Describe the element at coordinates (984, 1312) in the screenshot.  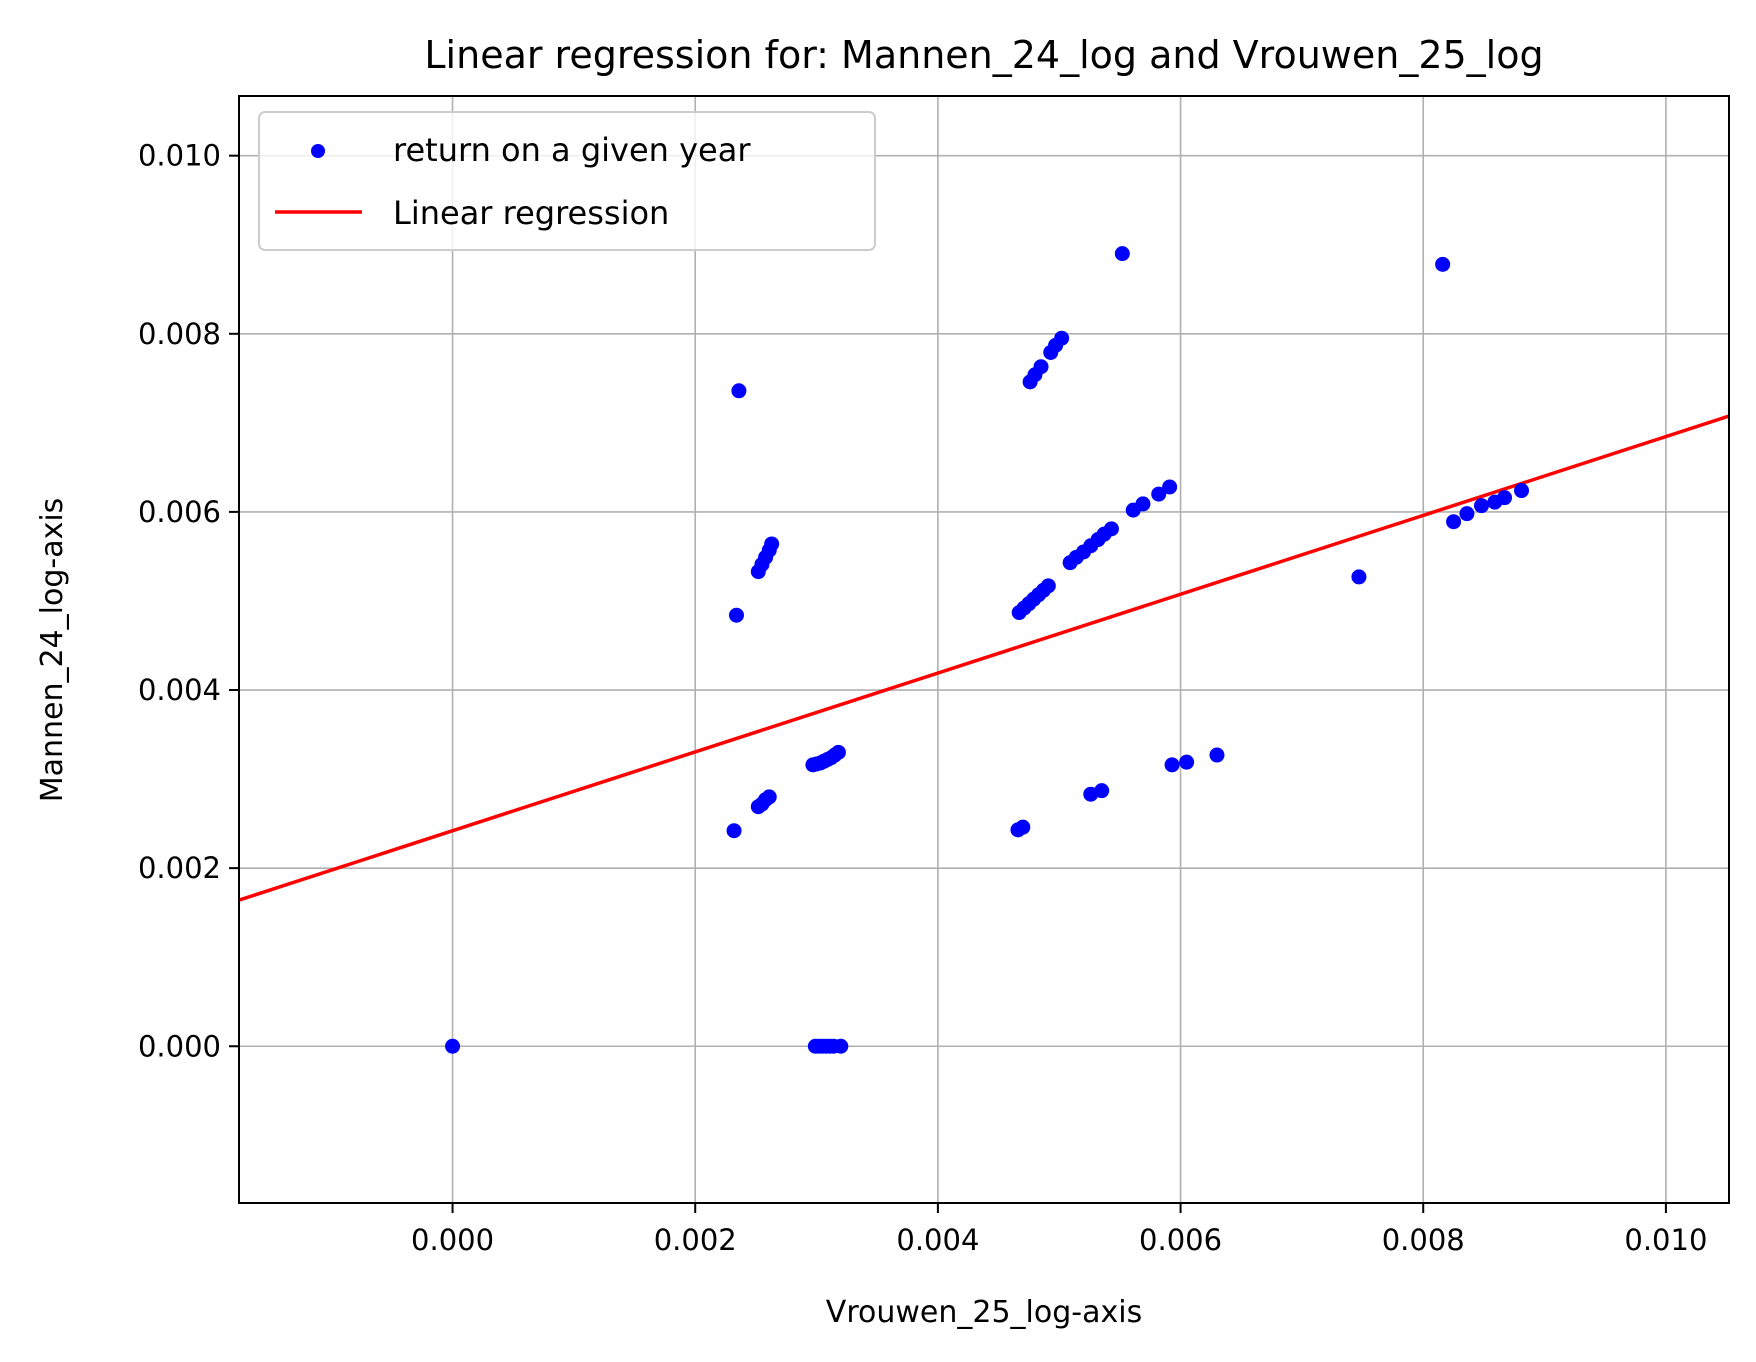
I see `x-axis-label: Vrouwen_25_log-axis` at that location.